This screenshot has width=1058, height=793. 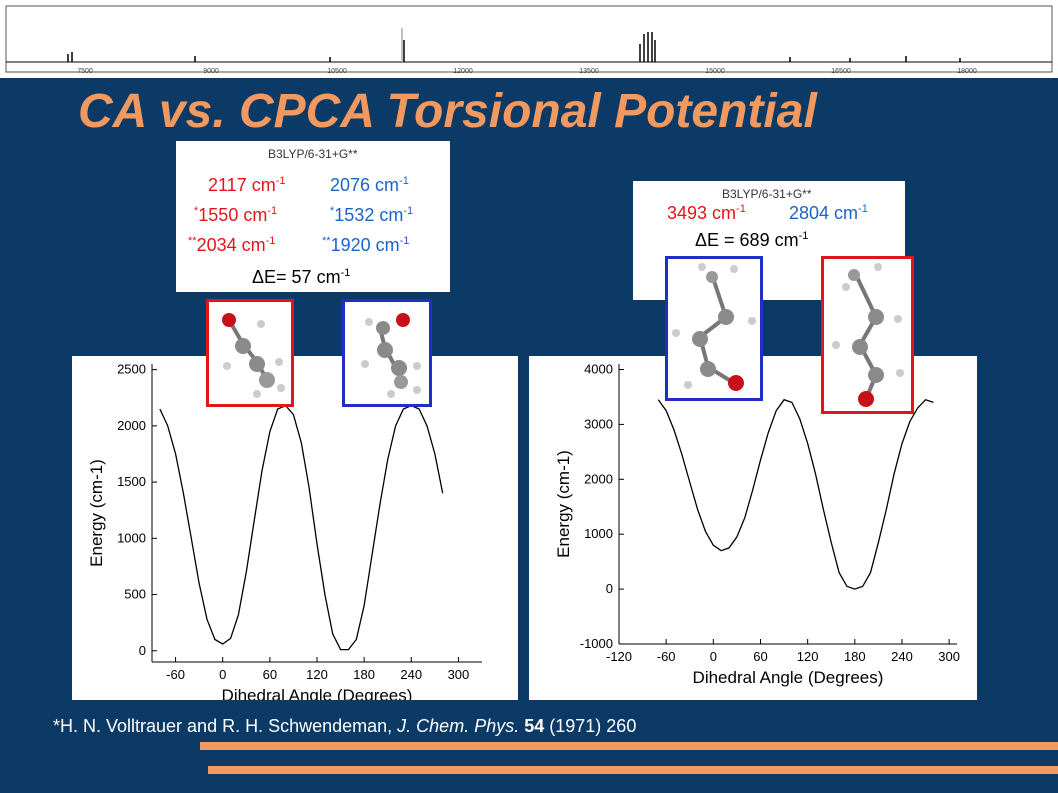 What do you see at coordinates (715, 71) in the screenshot?
I see `spectrum-tick-label: 15000` at bounding box center [715, 71].